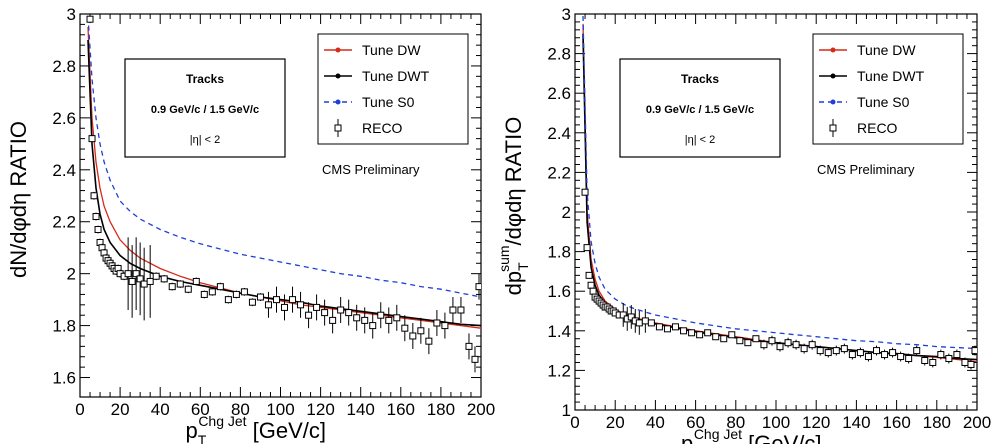 The height and width of the screenshot is (444, 995). What do you see at coordinates (700, 108) in the screenshot?
I see `info-box` at bounding box center [700, 108].